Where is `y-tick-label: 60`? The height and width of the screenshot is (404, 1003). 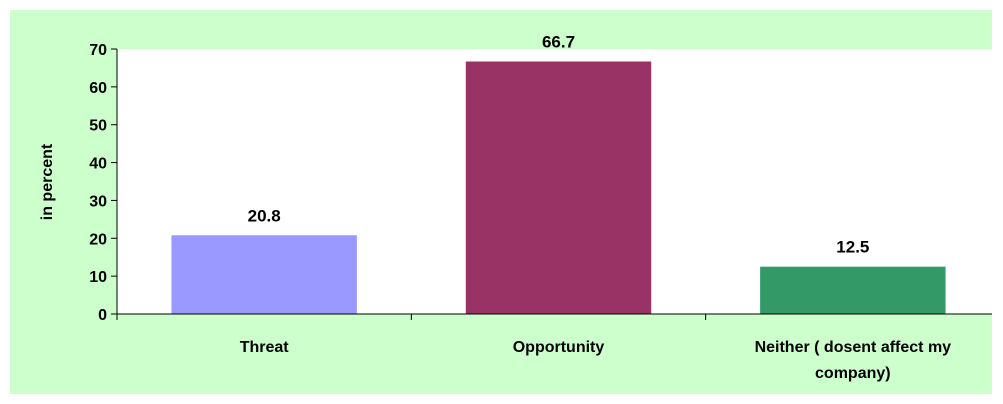
y-tick-label: 60 is located at coordinates (98, 88).